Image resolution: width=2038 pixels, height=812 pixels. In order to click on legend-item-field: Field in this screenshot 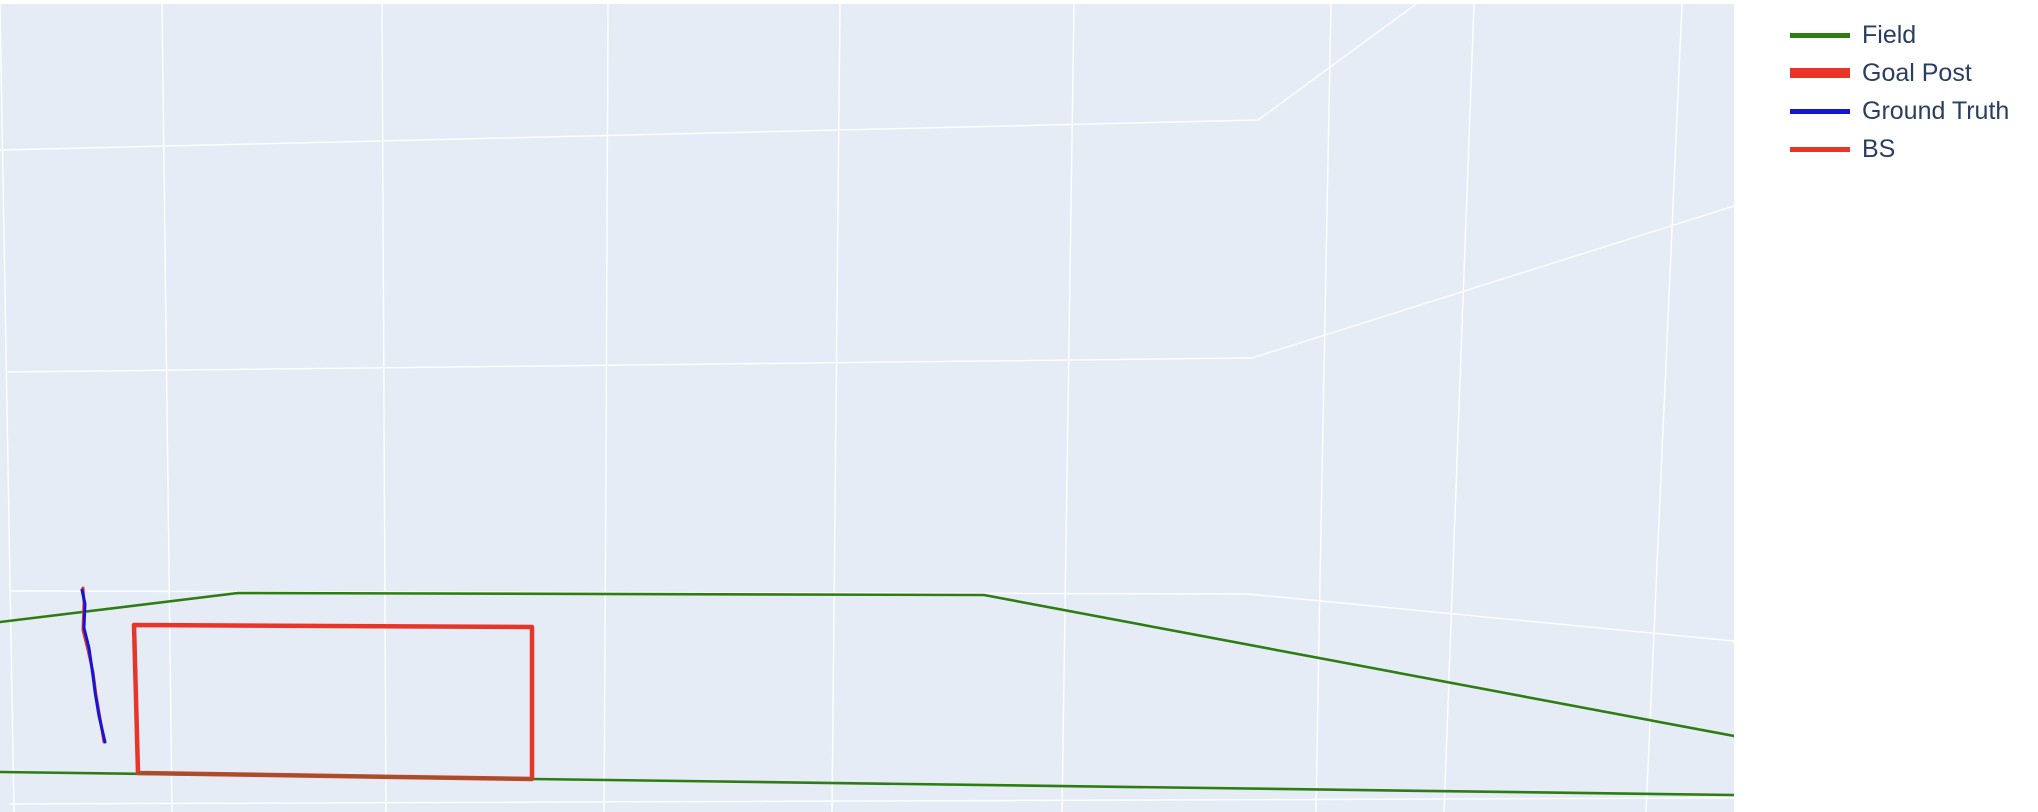, I will do `click(1910, 35)`.